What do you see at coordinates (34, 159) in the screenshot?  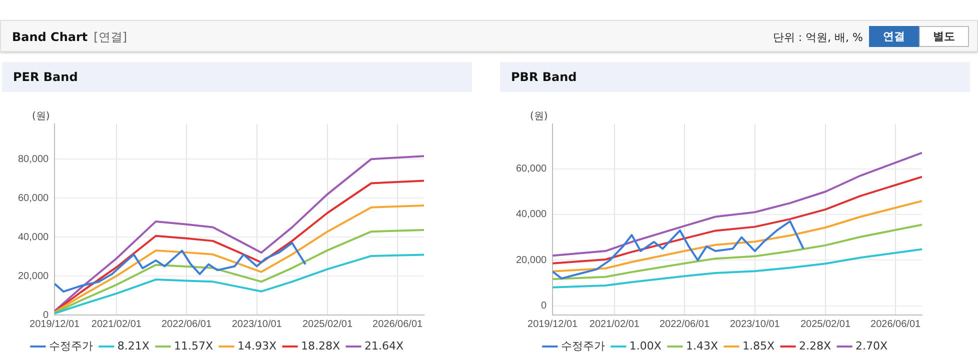 I see `y-tick-label: 80,000` at bounding box center [34, 159].